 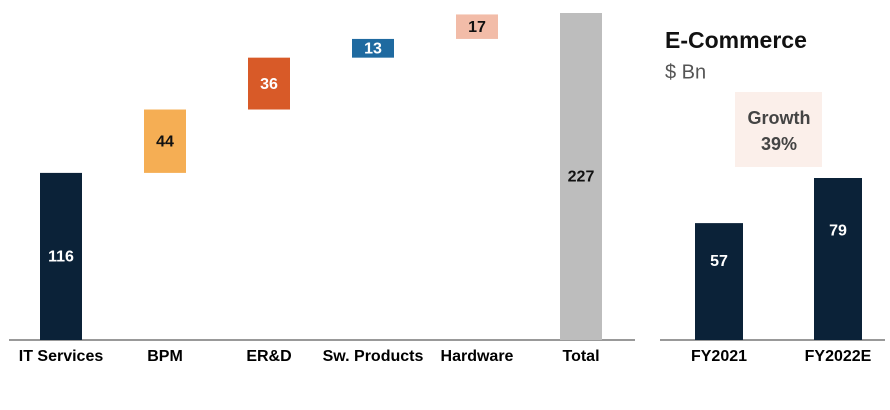 I want to click on chart-title: E-Commerce, so click(x=736, y=40).